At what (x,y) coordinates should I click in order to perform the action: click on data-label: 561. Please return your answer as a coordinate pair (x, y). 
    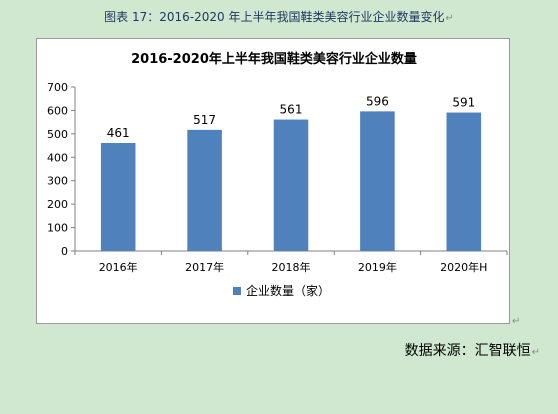
    Looking at the image, I should click on (291, 110).